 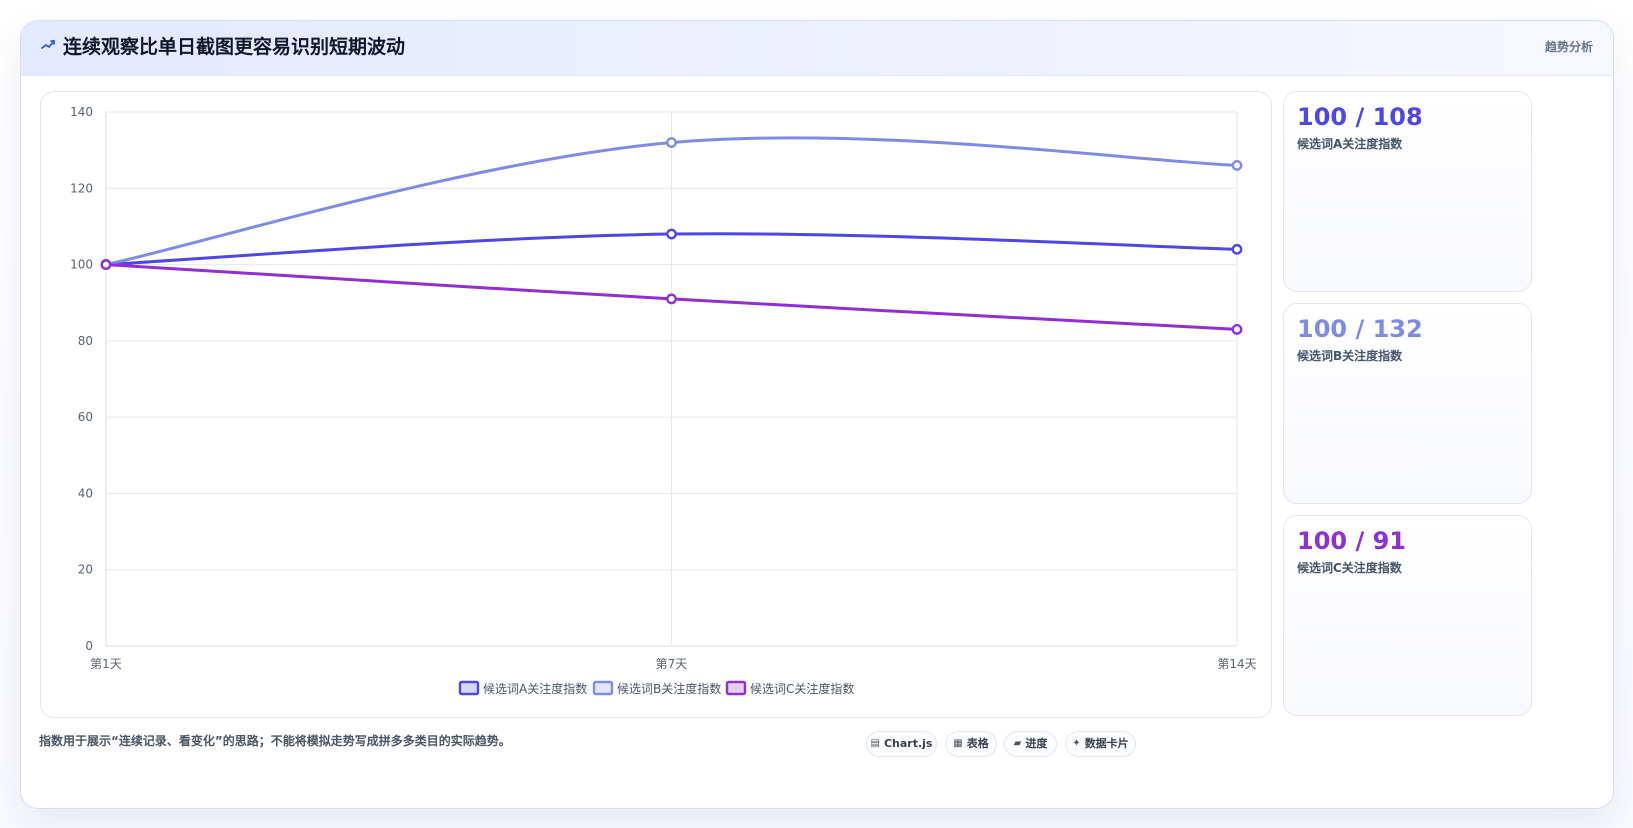 What do you see at coordinates (89, 646) in the screenshot?
I see `y-tick-label: 0` at bounding box center [89, 646].